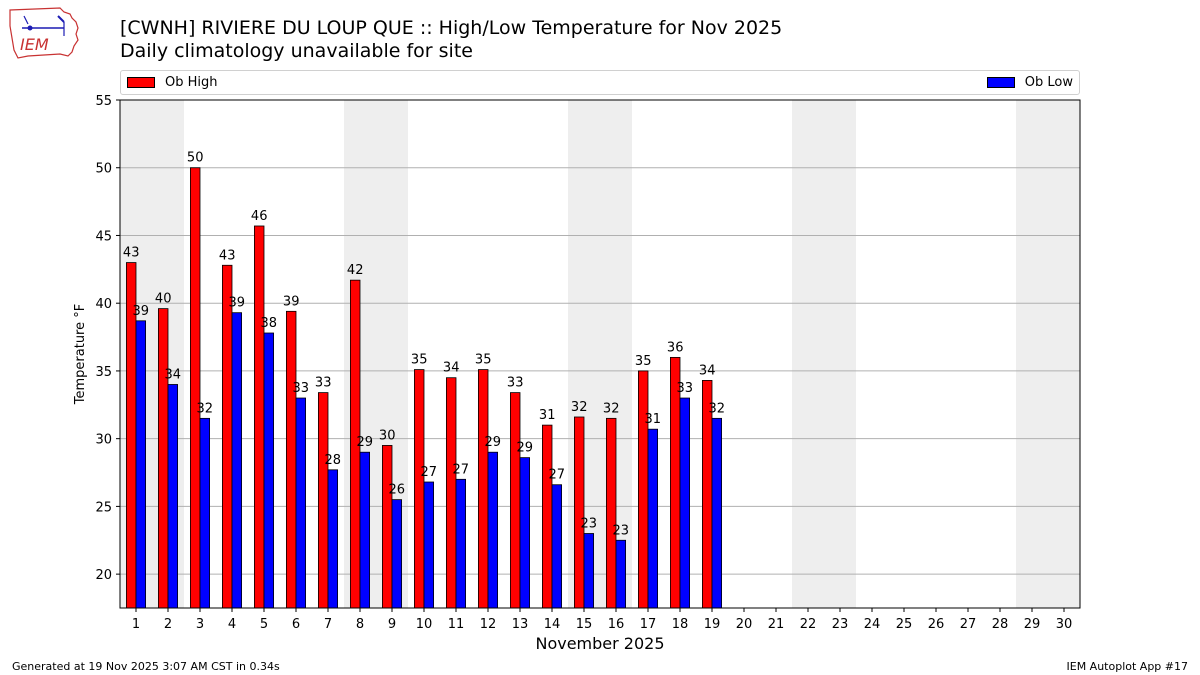  Describe the element at coordinates (200, 624) in the screenshot. I see `x-tick-label: 3` at that location.